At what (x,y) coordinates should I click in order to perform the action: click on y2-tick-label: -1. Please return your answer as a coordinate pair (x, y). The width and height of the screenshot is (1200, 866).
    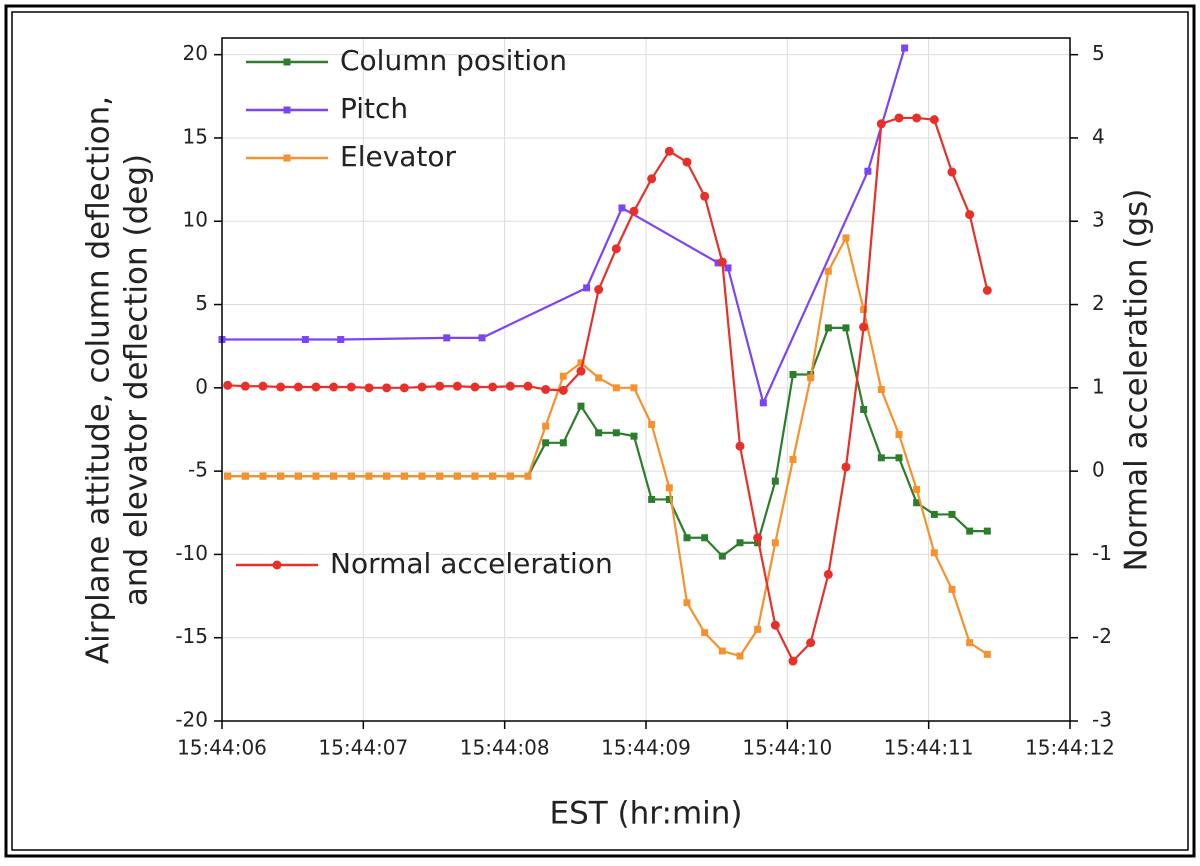
    Looking at the image, I should click on (1102, 553).